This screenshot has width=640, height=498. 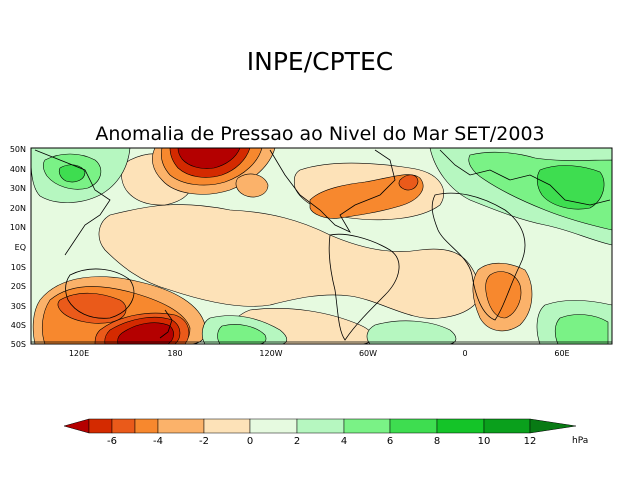 What do you see at coordinates (561, 353) in the screenshot?
I see `lon-label: 60E` at bounding box center [561, 353].